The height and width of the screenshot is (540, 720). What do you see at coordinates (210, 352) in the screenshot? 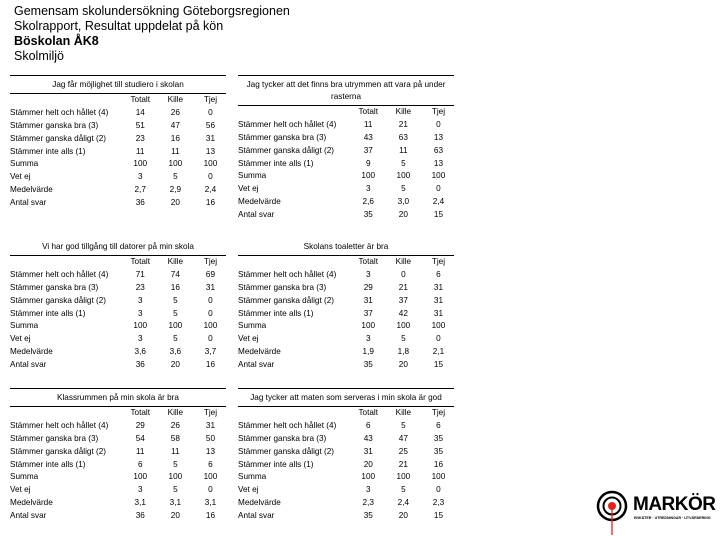
I see `cell-value: 3,7` at bounding box center [210, 352].